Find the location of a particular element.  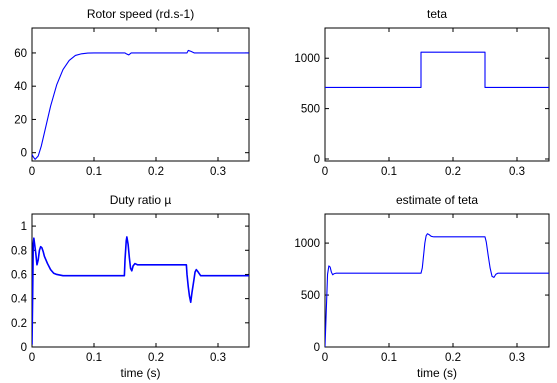

teta-title: teta is located at coordinates (437, 14).